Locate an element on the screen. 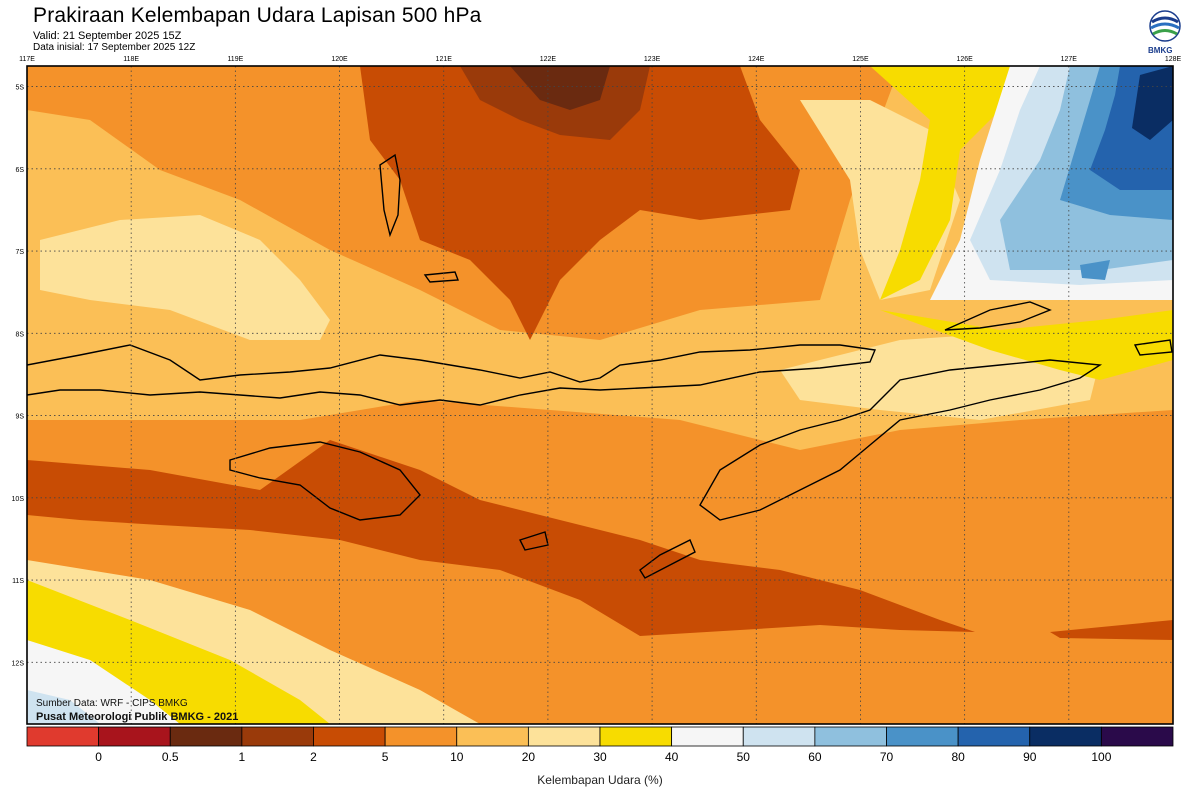 This screenshot has height=800, width=1200. lon-label: 118E is located at coordinates (131, 59).